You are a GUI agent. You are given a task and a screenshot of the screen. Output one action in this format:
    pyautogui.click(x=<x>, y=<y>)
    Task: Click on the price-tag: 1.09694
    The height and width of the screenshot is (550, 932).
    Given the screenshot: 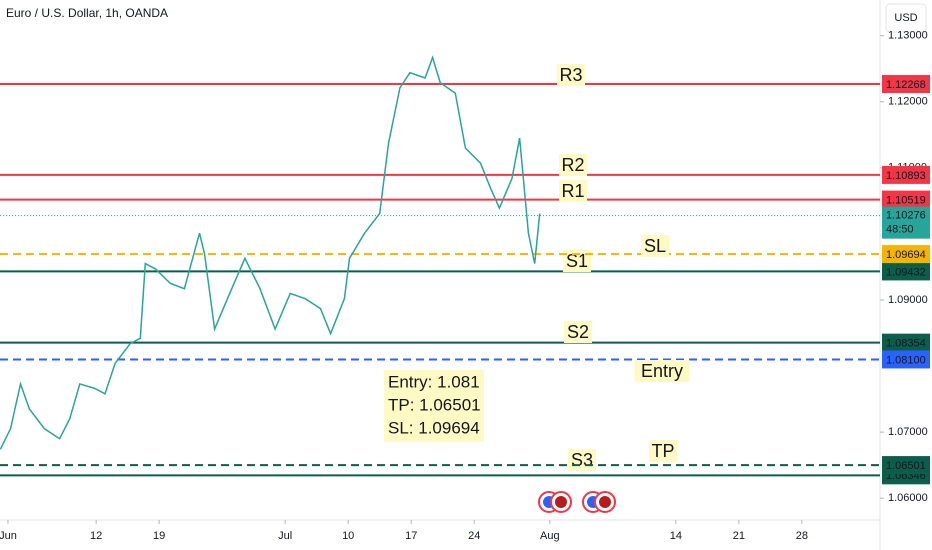 What is the action you would take?
    pyautogui.click(x=906, y=255)
    